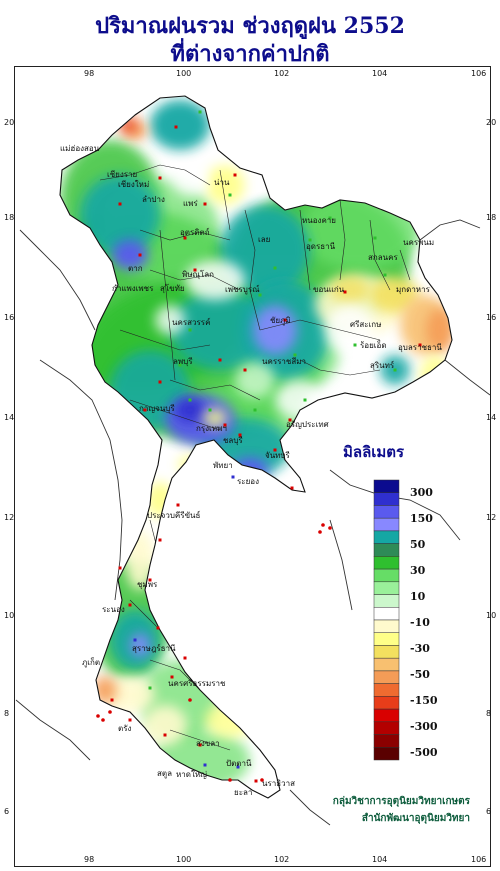  Describe the element at coordinates (208, 743) in the screenshot. I see `province-label: สงขลา` at that location.